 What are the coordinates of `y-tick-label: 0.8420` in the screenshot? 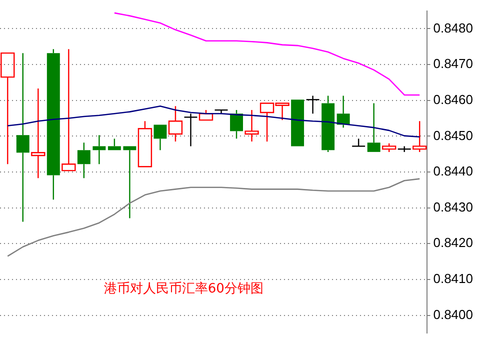 It's located at (453, 242).